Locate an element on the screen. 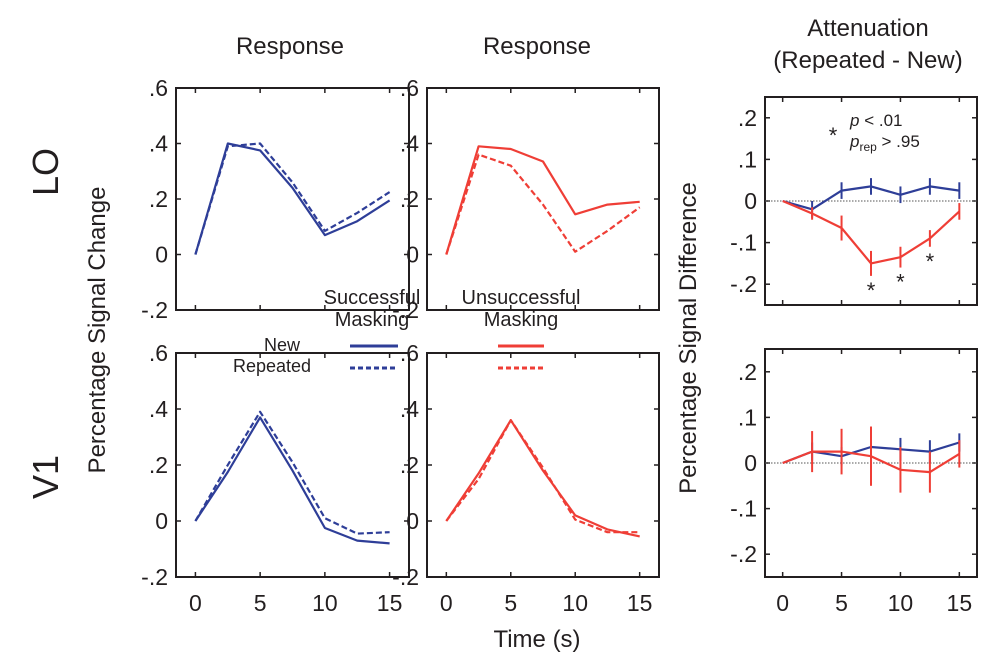 The height and width of the screenshot is (654, 1003). legend-repeated-label: Repeated is located at coordinates (272, 366).